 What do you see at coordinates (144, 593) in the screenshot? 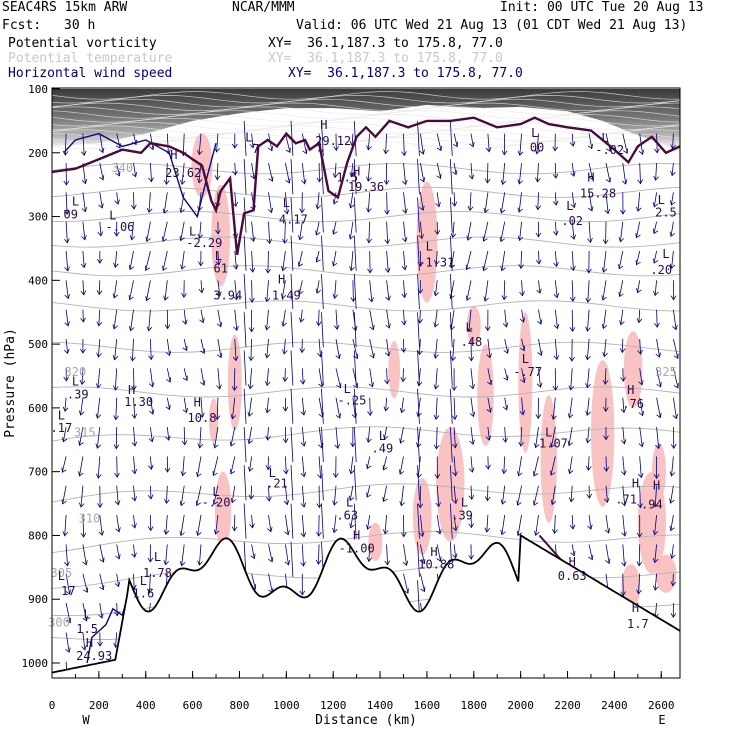
I see `pv-label: 1.6` at bounding box center [144, 593].